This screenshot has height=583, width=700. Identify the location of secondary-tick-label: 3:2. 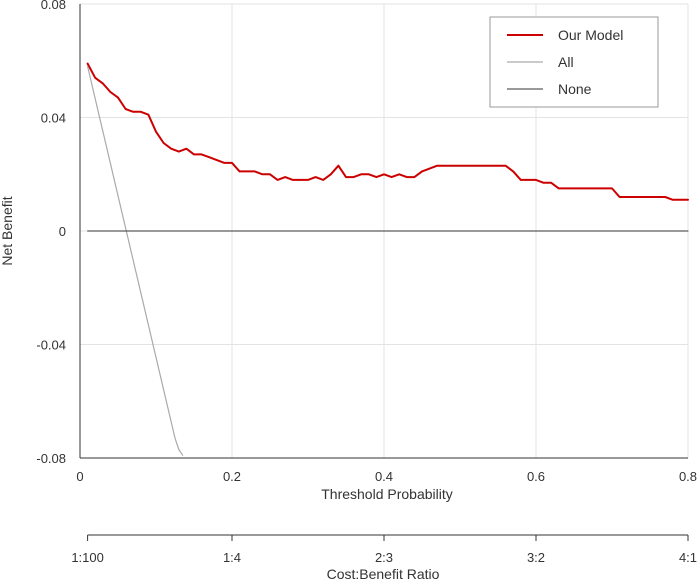
(536, 557).